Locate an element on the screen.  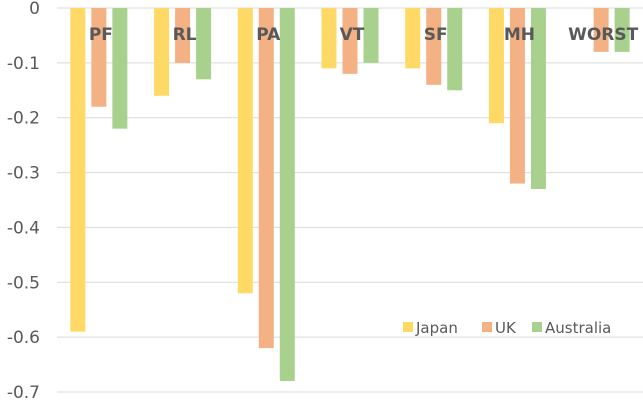
bar-uk-vt is located at coordinates (350, 41).